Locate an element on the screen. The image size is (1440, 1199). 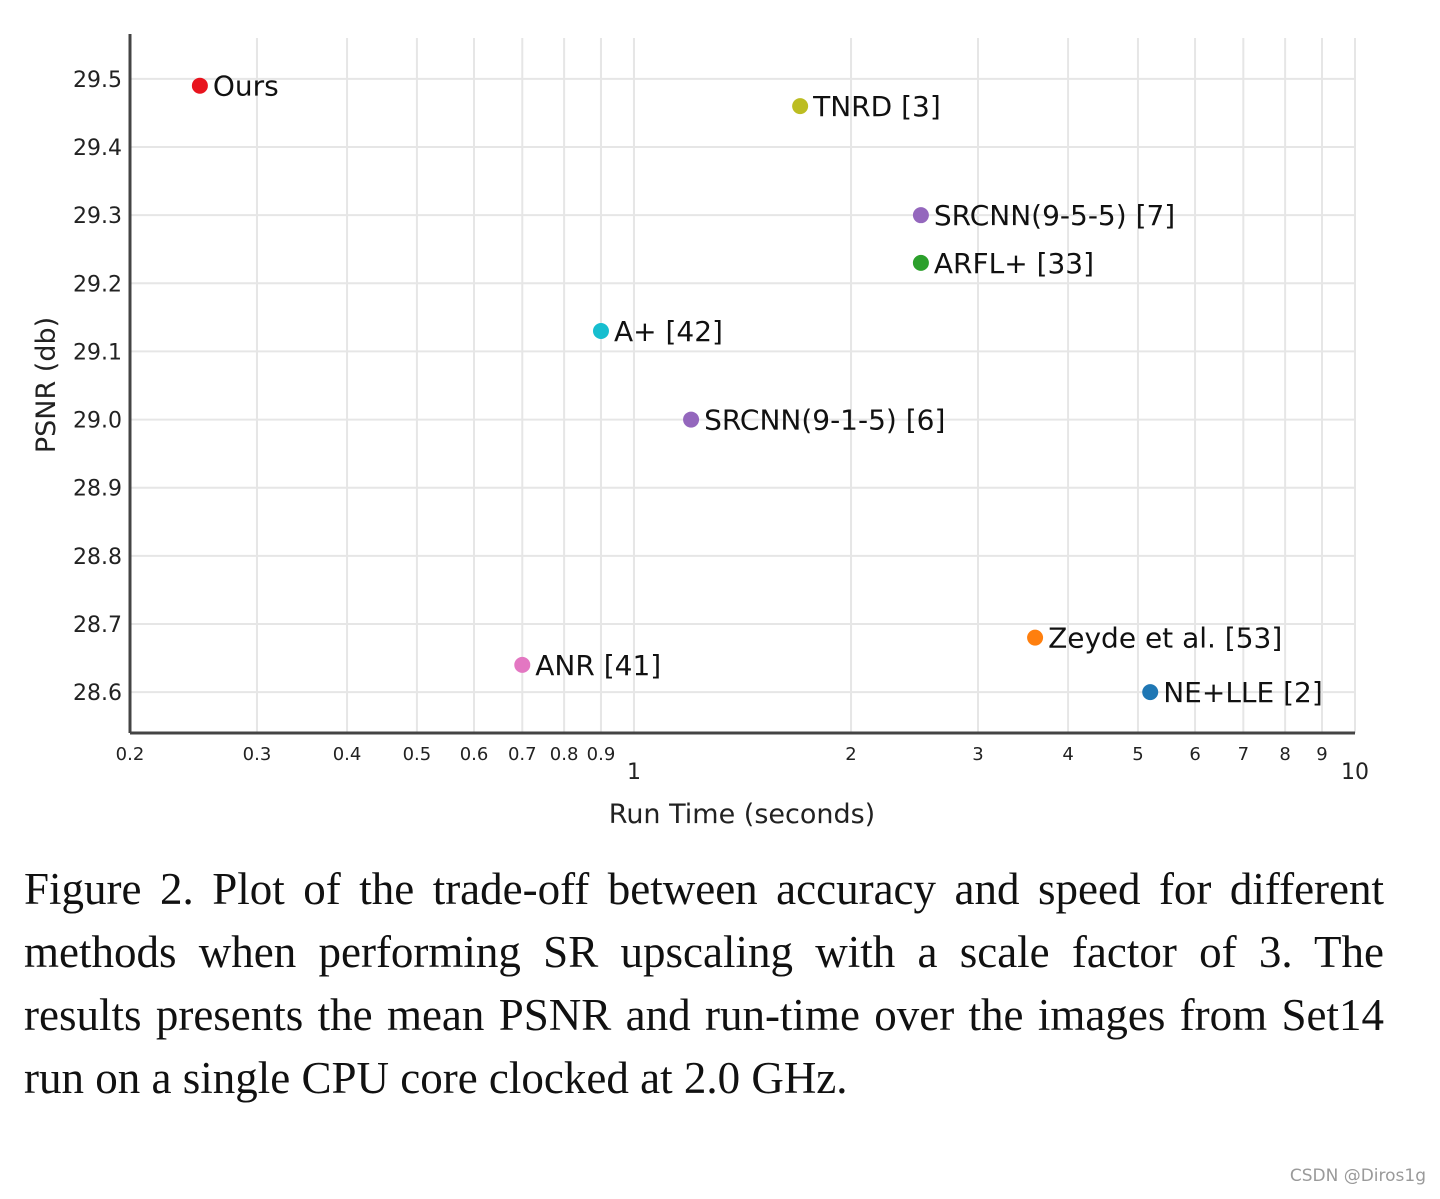
data-point: A+ [42] is located at coordinates (657, 331).